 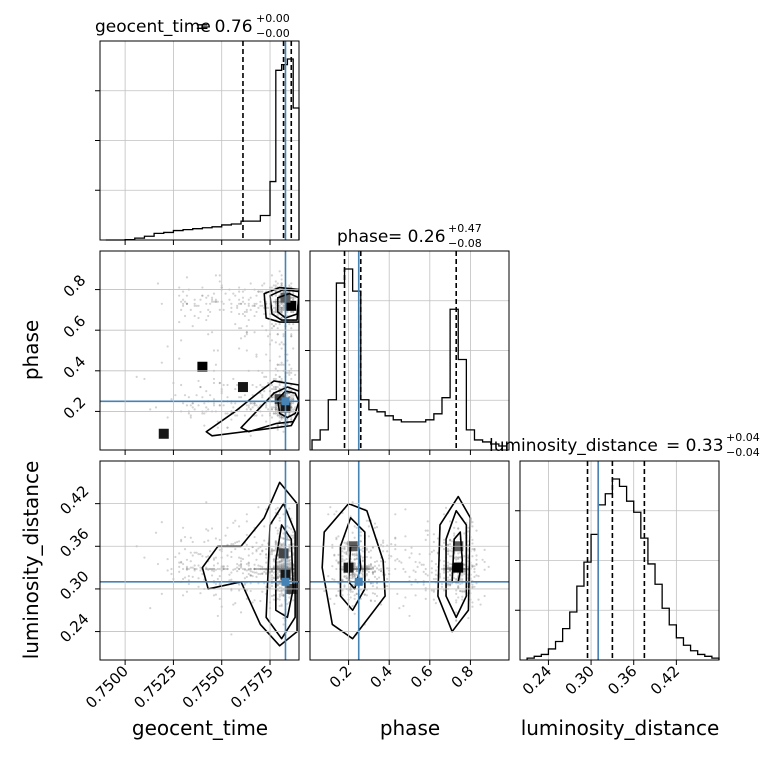 I want to click on xlabel-geocent-time: geocent_time, so click(x=200, y=728).